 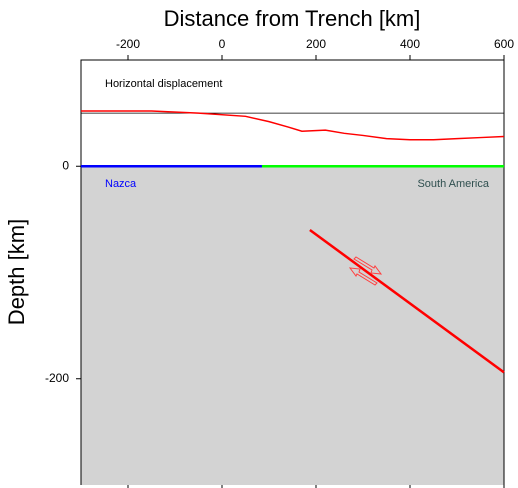 I want to click on plate-label: Nazca, so click(x=121, y=184).